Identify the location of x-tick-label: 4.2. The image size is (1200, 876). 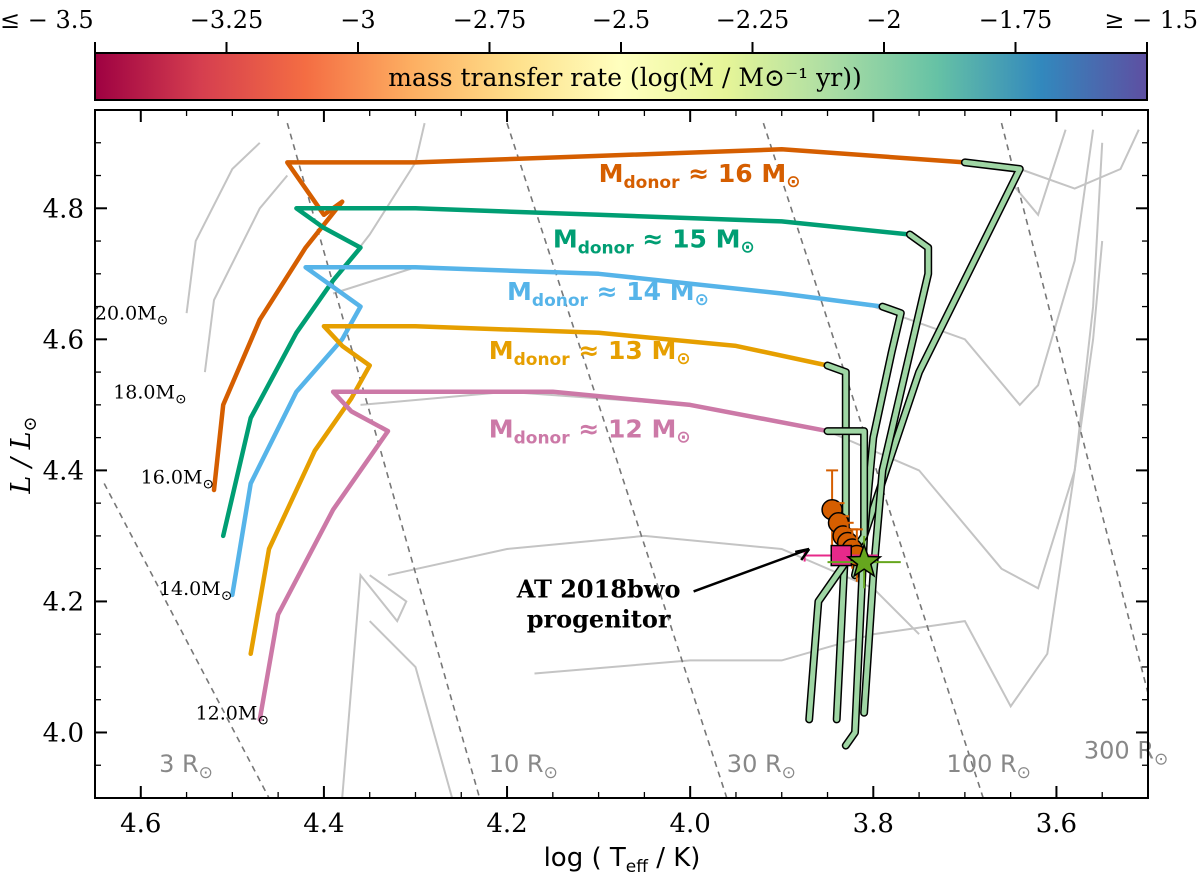
(506, 824).